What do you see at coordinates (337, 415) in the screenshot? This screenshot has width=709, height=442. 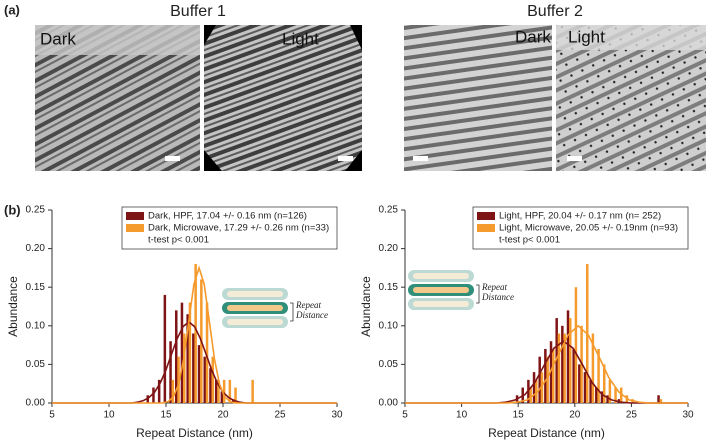 I see `x-tick-label: 30` at bounding box center [337, 415].